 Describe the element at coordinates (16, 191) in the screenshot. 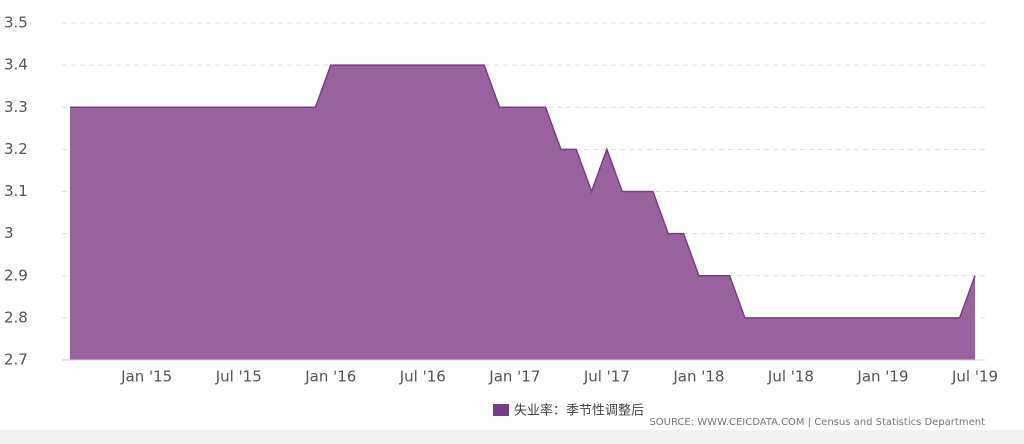

I see `y-tick-label: 3.1` at that location.